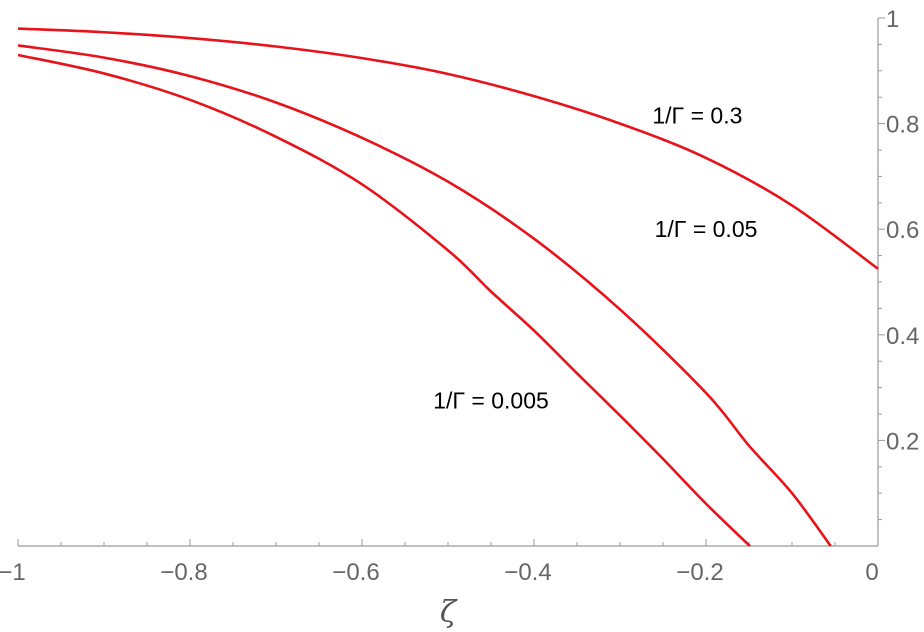 The image size is (924, 632). I want to click on y-tick-label: 0.4, so click(902, 336).